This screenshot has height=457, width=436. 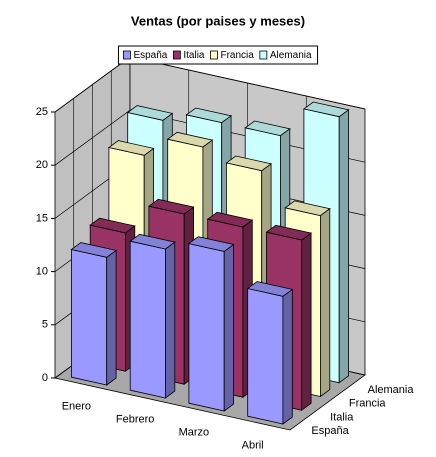 What do you see at coordinates (42, 218) in the screenshot?
I see `y-tick-label: 15` at bounding box center [42, 218].